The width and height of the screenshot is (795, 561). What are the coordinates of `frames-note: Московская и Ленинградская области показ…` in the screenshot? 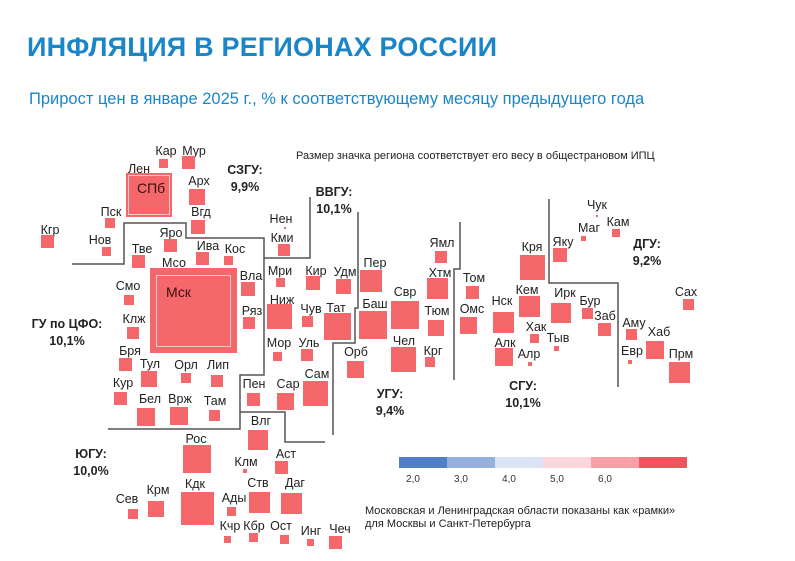 It's located at (520, 517).